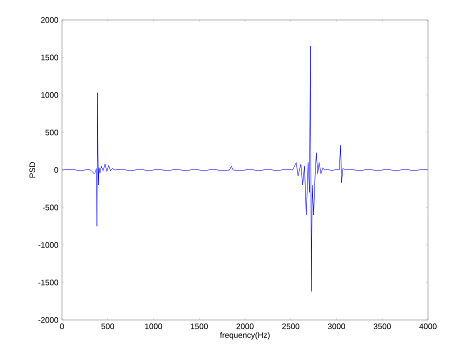 This screenshot has height=355, width=474. Describe the element at coordinates (49, 20) in the screenshot. I see `y-tick-label: 2000` at that location.